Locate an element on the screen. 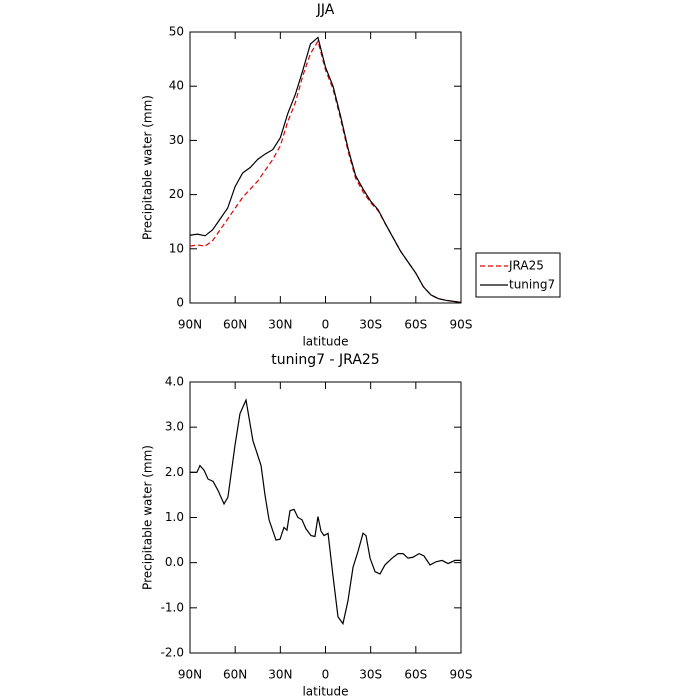  y-tick-label: 20 is located at coordinates (176, 194).